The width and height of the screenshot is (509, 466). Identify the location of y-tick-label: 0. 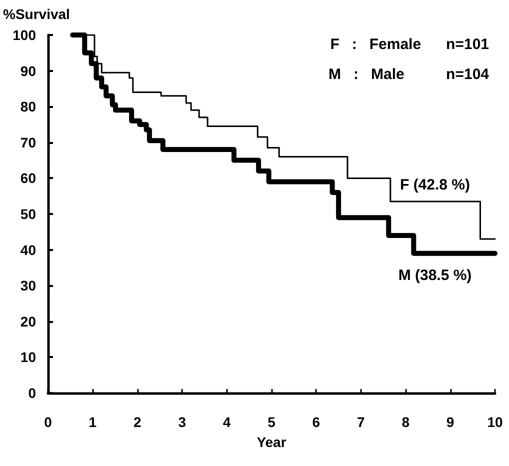
(32, 393).